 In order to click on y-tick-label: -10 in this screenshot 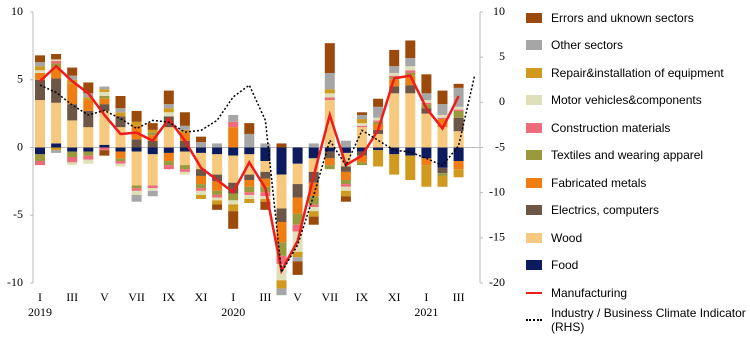, I will do `click(15, 282)`.